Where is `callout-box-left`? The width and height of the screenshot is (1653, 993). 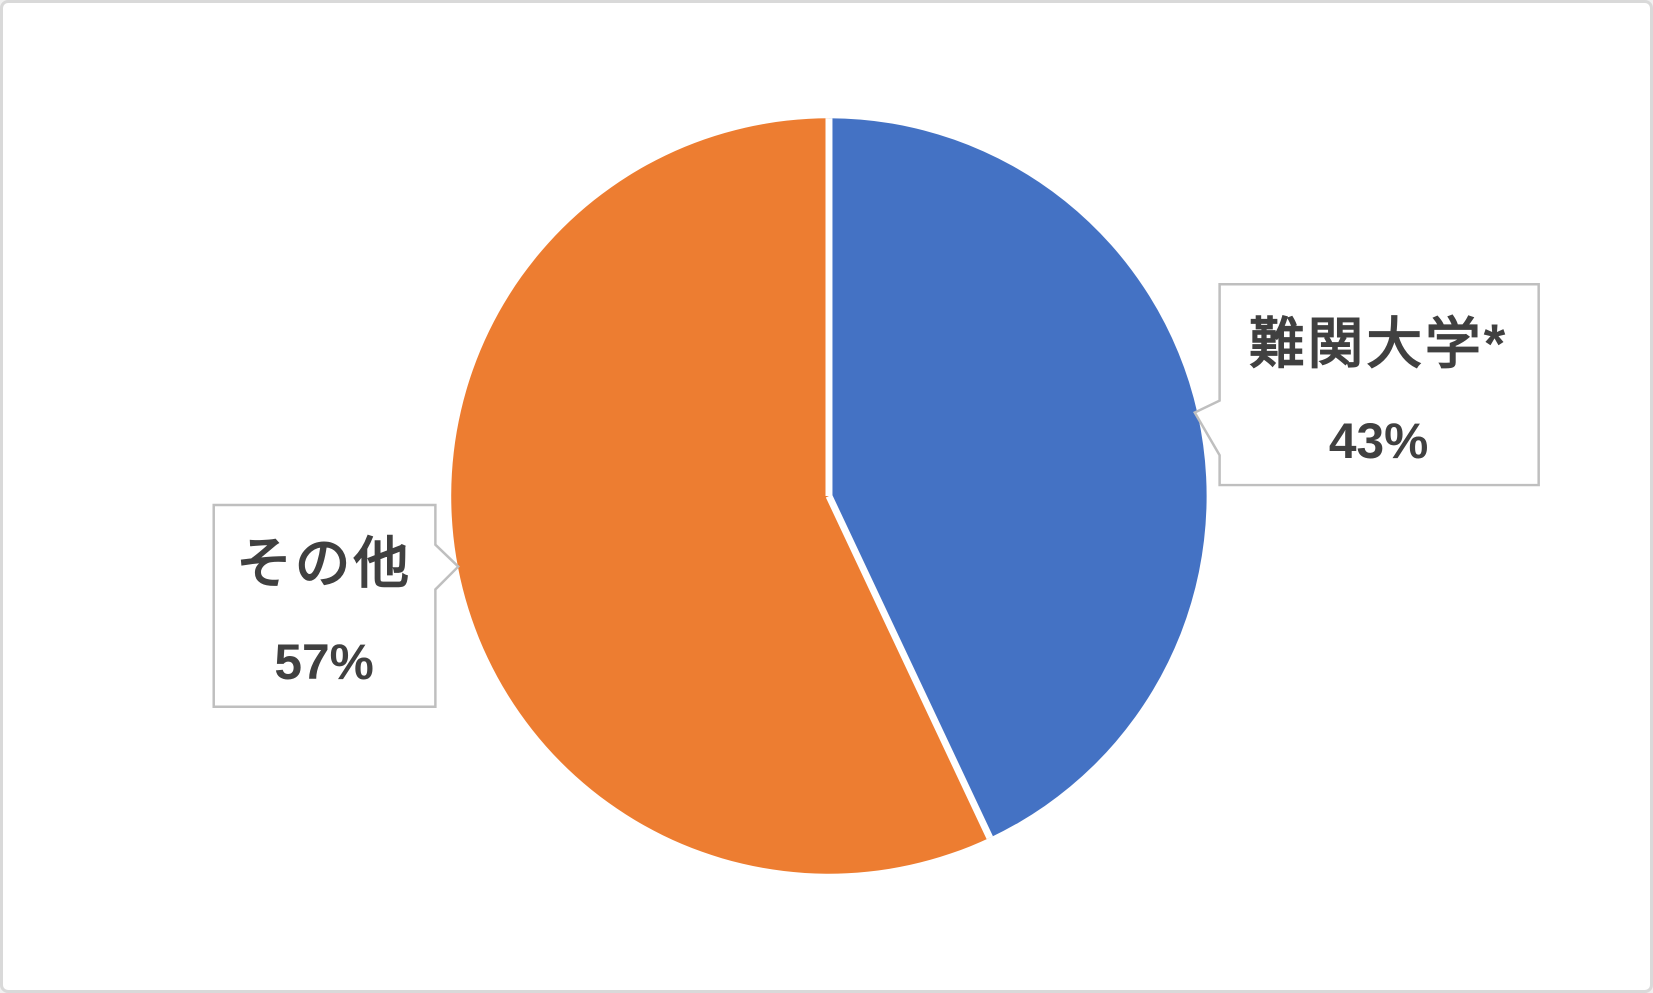
callout-box-left is located at coordinates (336, 605).